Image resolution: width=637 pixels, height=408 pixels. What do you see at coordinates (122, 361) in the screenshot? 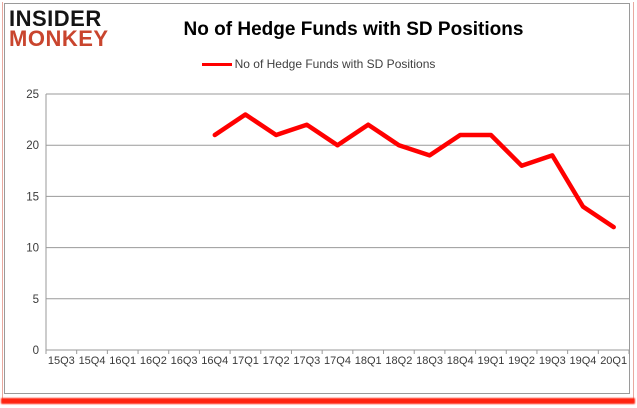
I see `x-tick-label: 16Q1` at bounding box center [122, 361].